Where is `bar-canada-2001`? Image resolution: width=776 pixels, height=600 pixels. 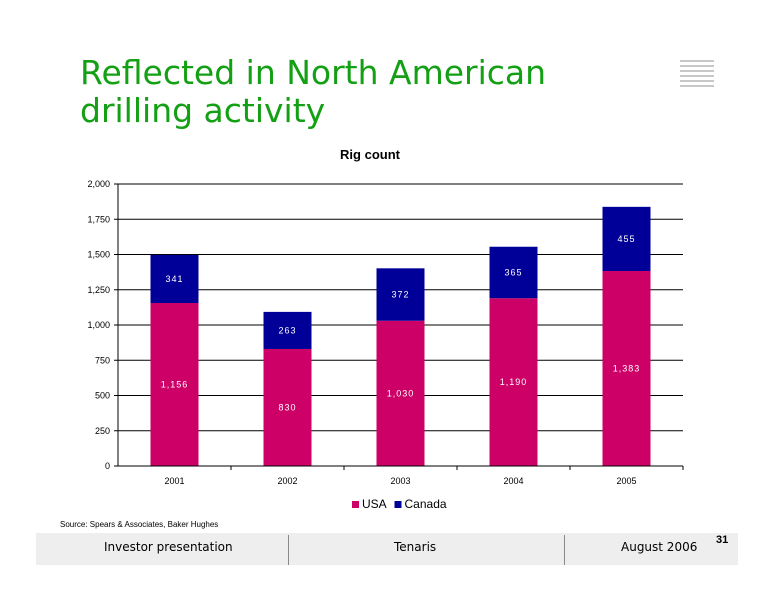
bar-canada-2001 is located at coordinates (174, 279).